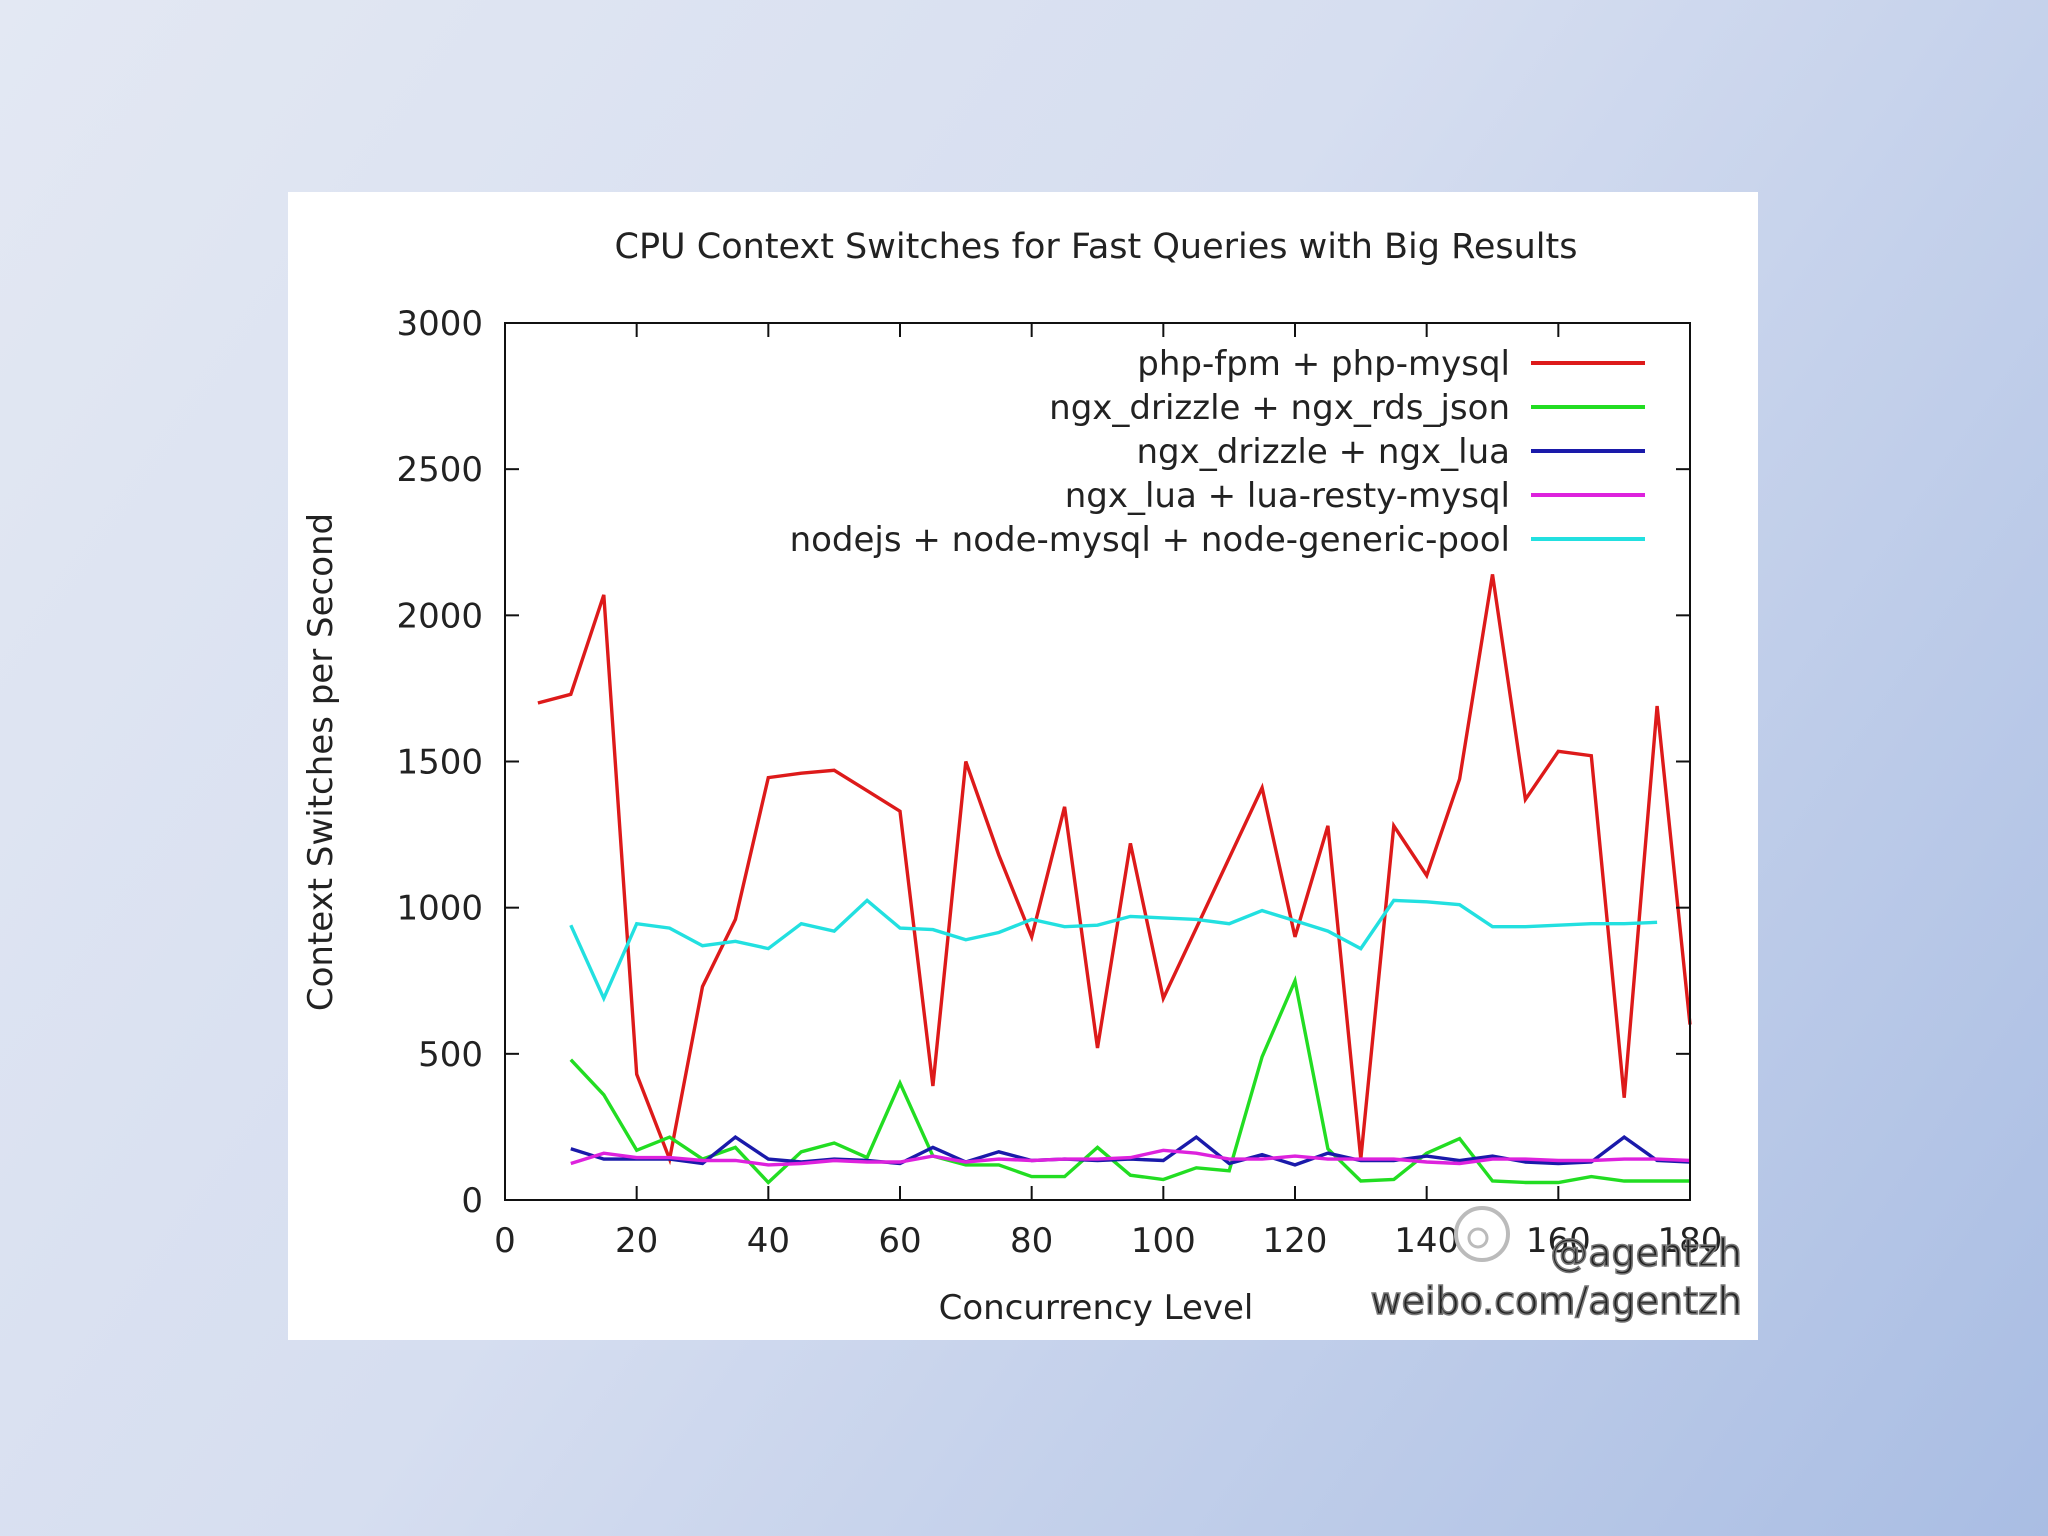 The height and width of the screenshot is (1536, 2048). Describe the element at coordinates (1558, 1241) in the screenshot. I see `x-tick-label: 160` at that location.